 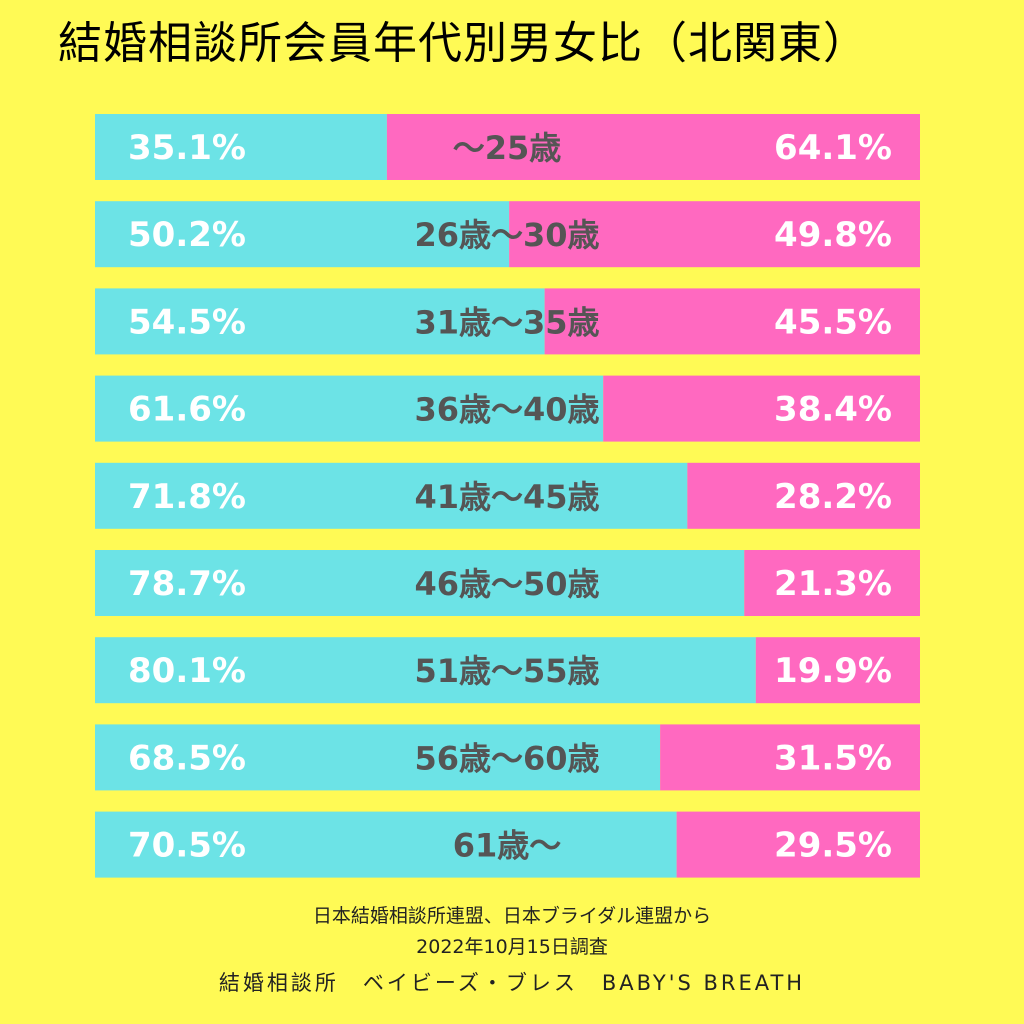 I want to click on category-label: 36歳〜40歳, so click(x=506, y=410).